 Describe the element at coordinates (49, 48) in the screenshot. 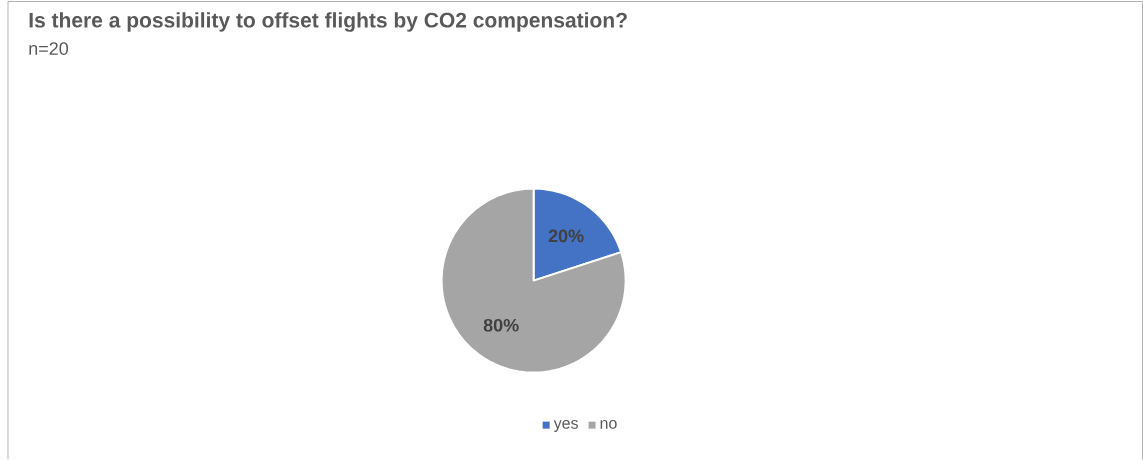

I see `text: n=20` at that location.